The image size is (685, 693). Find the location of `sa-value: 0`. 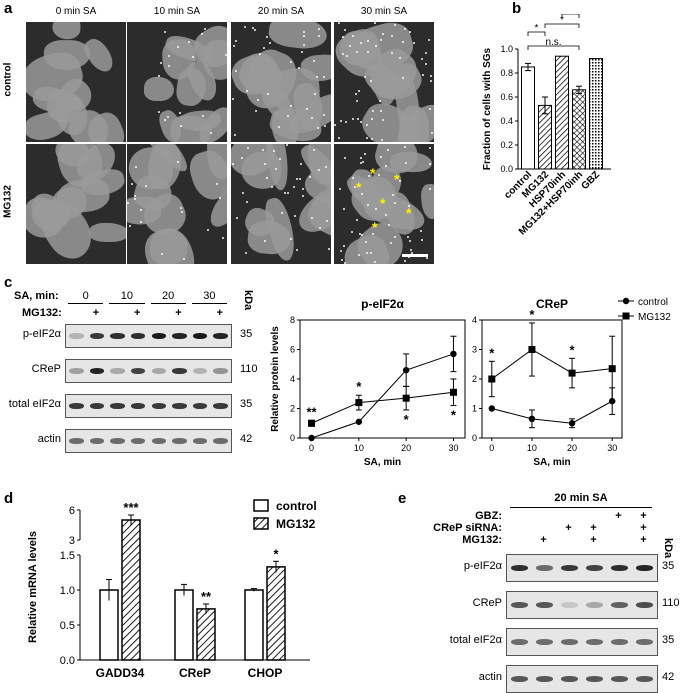

sa-value: 0 is located at coordinates (85, 296).